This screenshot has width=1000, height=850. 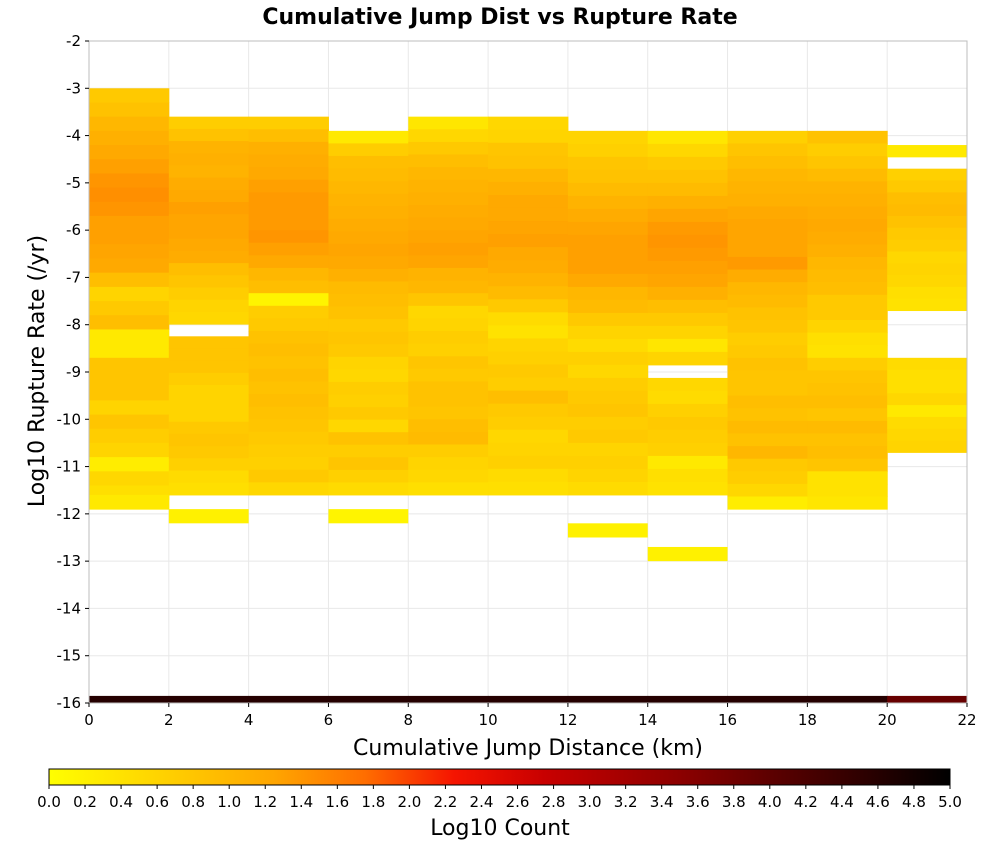 I want to click on colorbar-tick-label: 2.4, so click(x=482, y=802).